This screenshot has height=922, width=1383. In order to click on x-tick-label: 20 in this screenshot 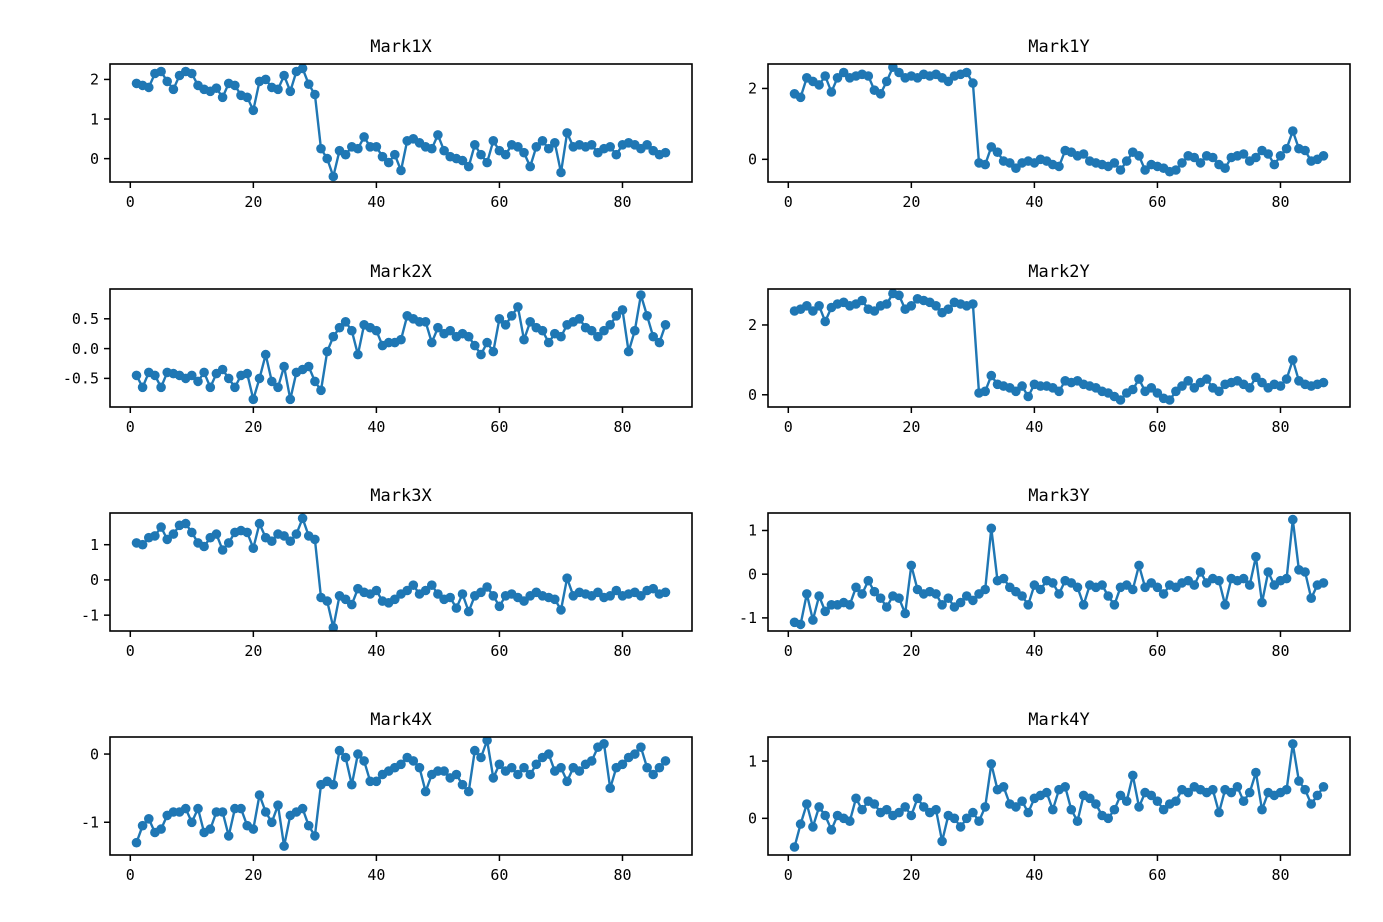, I will do `click(253, 651)`.